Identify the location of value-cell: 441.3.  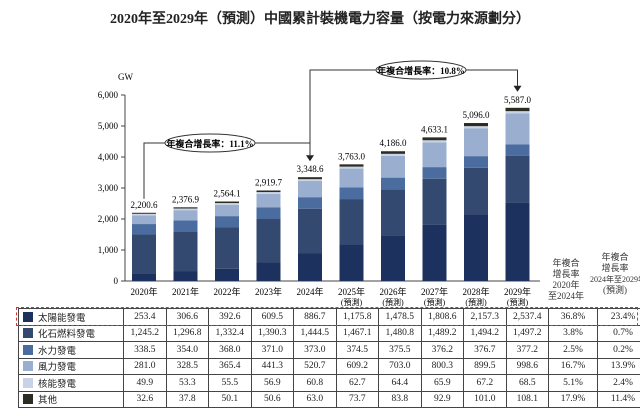
(272, 366).